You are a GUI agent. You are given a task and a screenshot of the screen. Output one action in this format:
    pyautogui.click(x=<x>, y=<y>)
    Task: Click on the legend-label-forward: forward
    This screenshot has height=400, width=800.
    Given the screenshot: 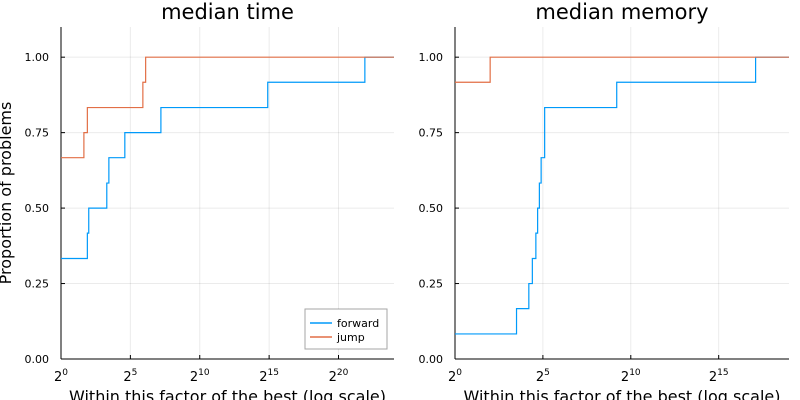 What is the action you would take?
    pyautogui.click(x=358, y=323)
    